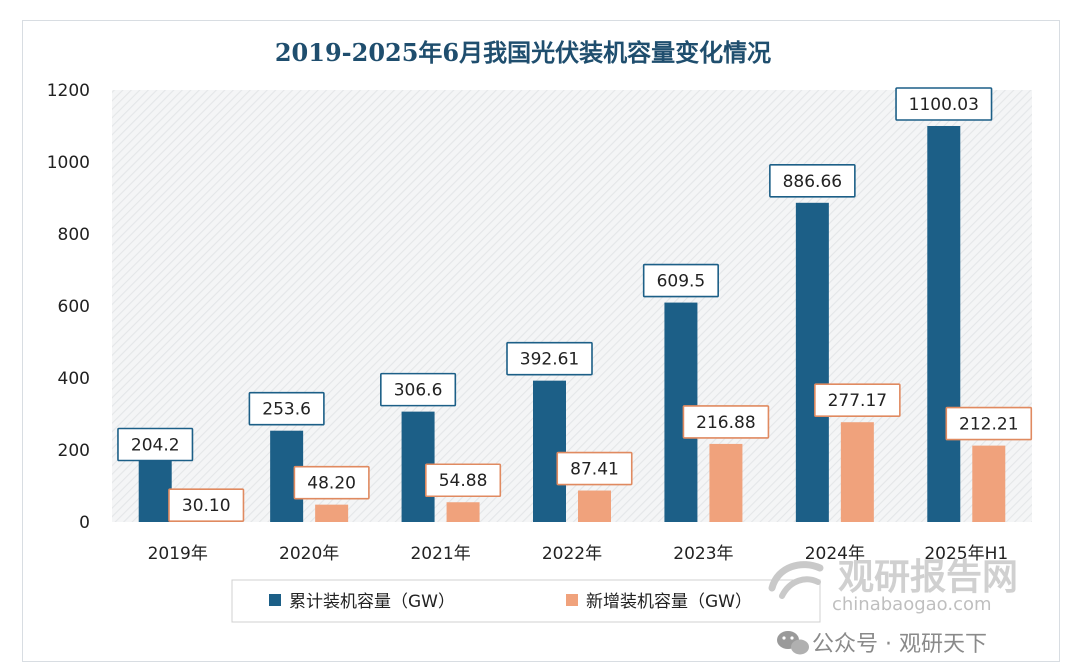  Describe the element at coordinates (912, 604) in the screenshot. I see `watermark-domain: chinabaogao.com` at that location.